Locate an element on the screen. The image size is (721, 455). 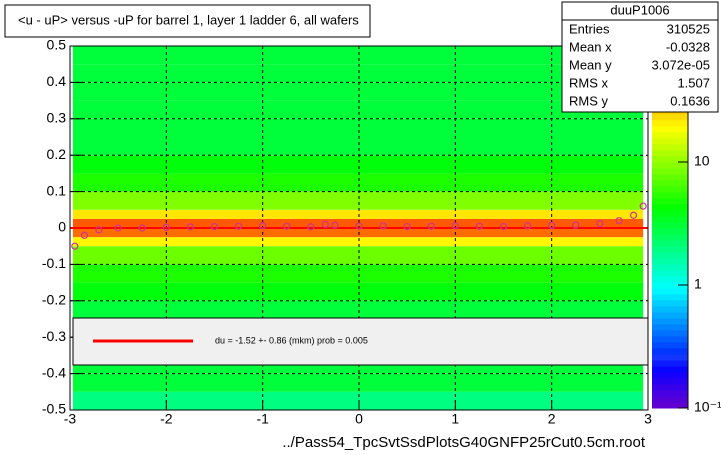
z-tick-label: 10⁻¹ is located at coordinates (707, 407).